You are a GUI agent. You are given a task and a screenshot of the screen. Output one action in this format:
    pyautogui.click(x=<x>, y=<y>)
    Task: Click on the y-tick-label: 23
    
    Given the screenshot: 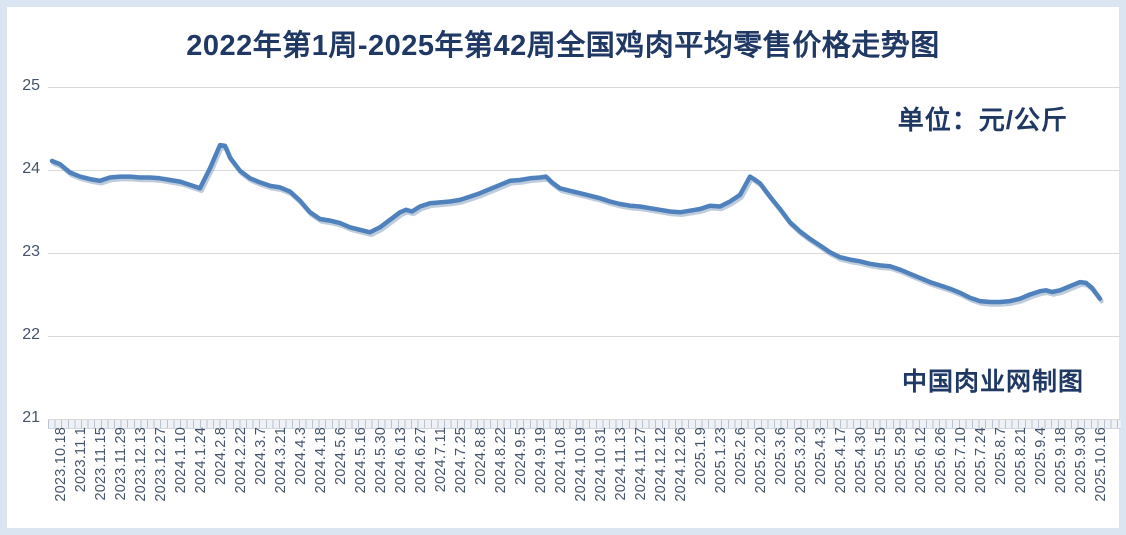 What is the action you would take?
    pyautogui.click(x=31, y=251)
    